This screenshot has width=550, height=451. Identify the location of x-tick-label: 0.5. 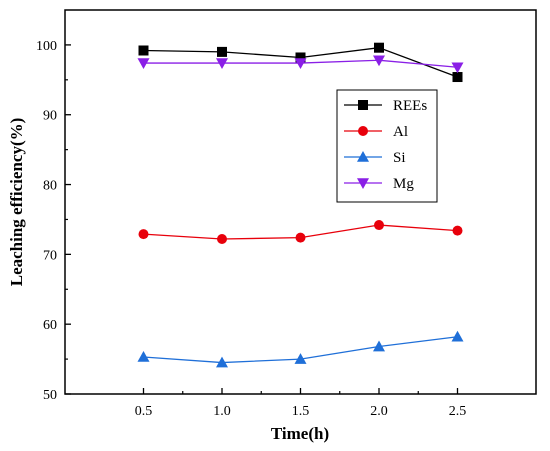
(144, 411).